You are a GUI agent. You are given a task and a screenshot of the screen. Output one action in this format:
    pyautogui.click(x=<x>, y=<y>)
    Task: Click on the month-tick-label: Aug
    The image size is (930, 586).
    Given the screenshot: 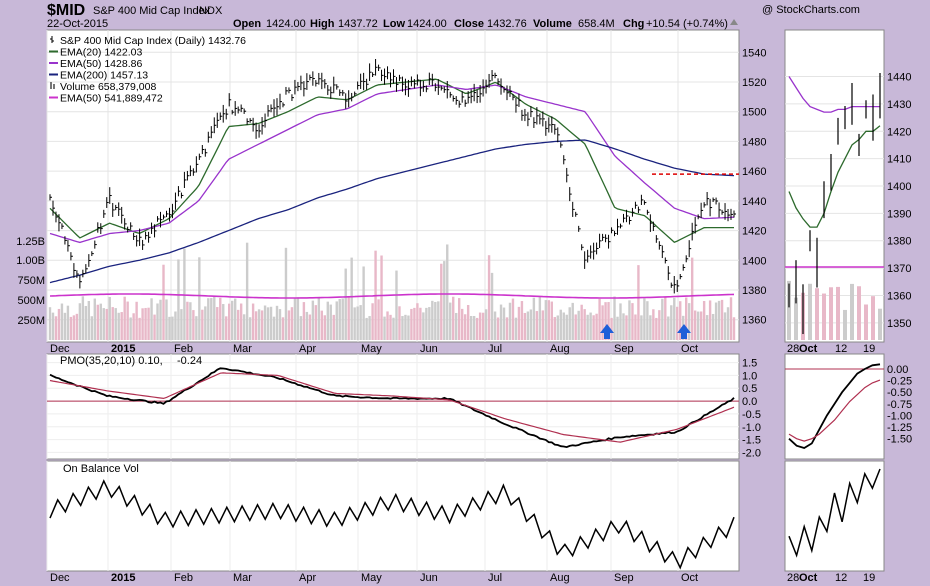 What is the action you would take?
    pyautogui.click(x=560, y=349)
    